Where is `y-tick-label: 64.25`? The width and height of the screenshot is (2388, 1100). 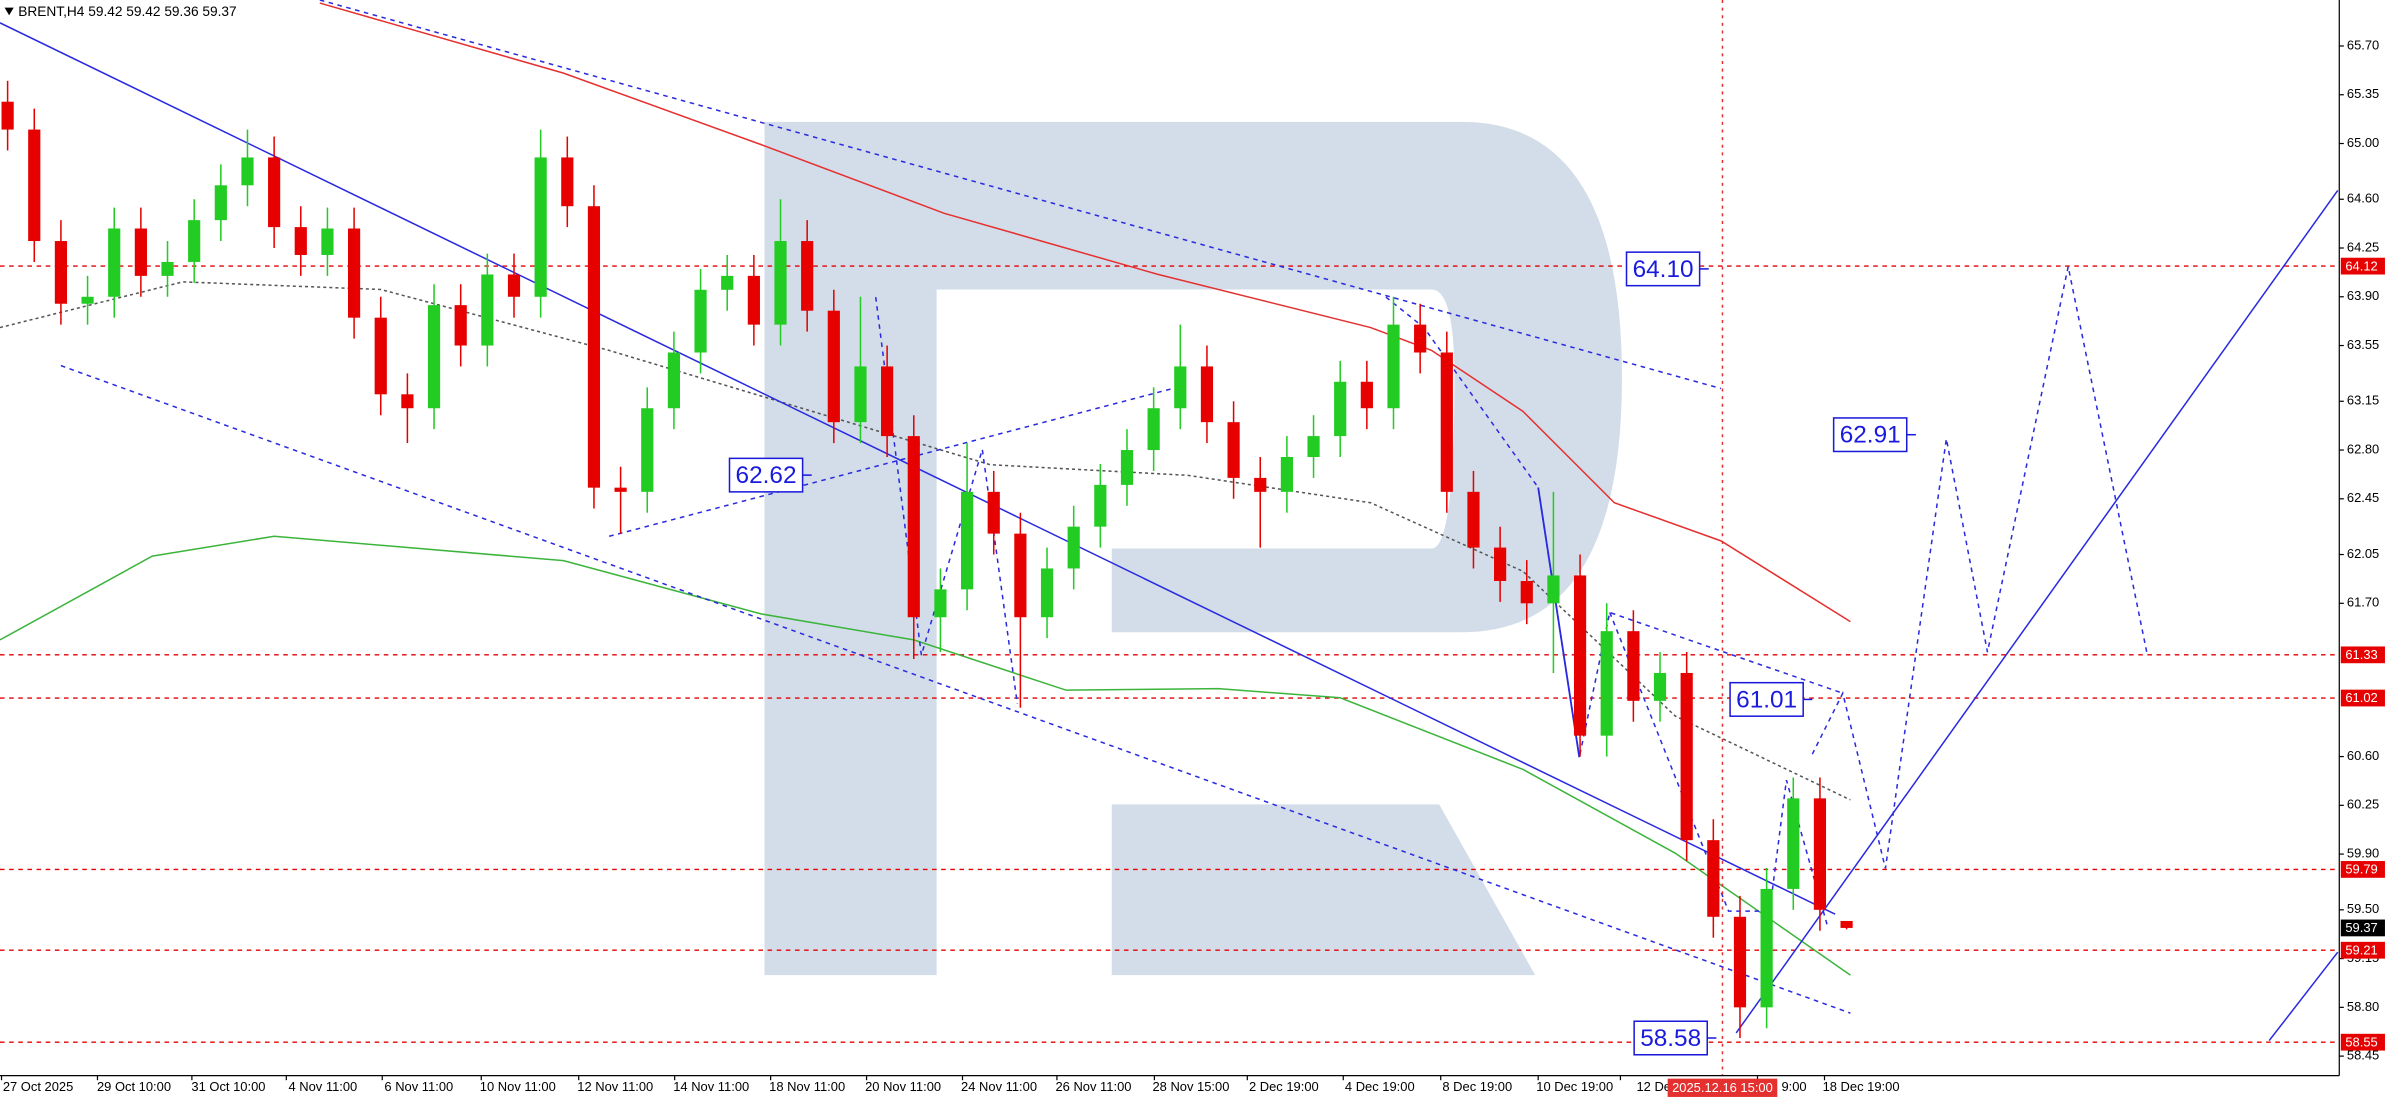
y-tick-label: 64.25 is located at coordinates (2363, 246).